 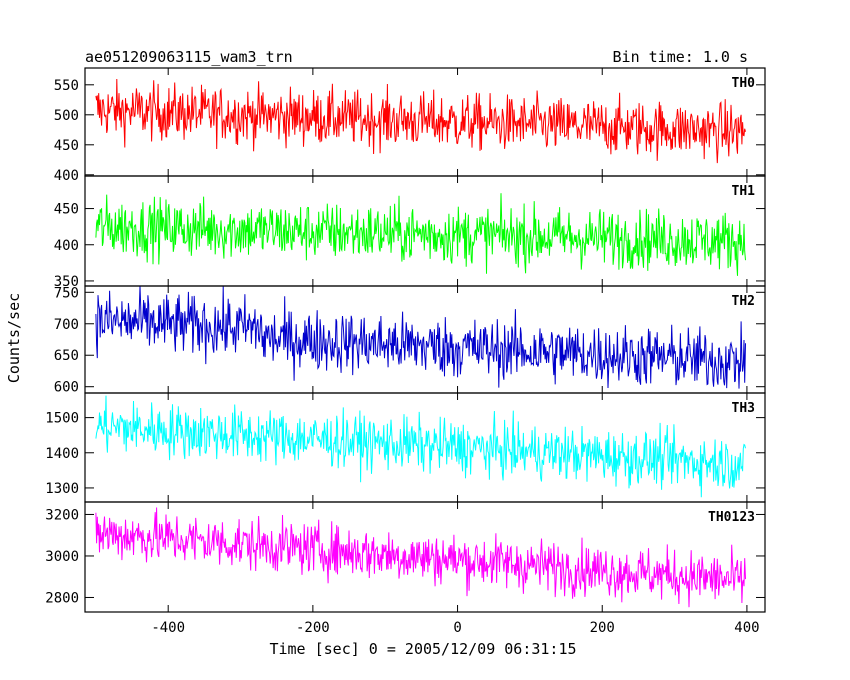 I want to click on panel-th0123: 2800 3000 3200 TH0123, so click(x=405, y=557).